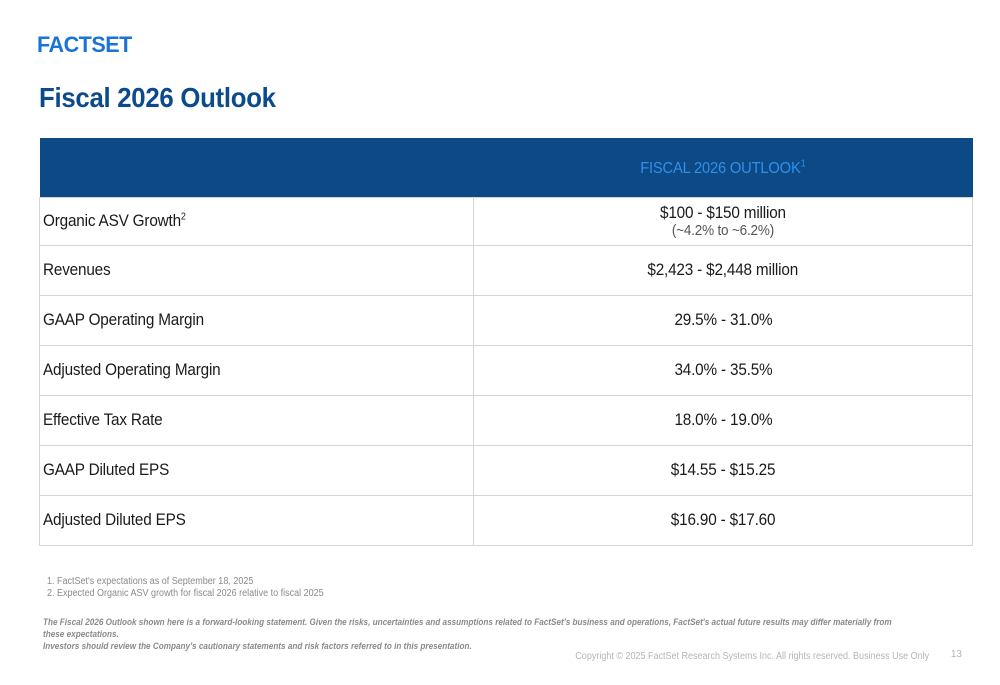 The height and width of the screenshot is (685, 1000). I want to click on table-header-row: FISCAL 2026 OUTLOOK1, so click(506, 167).